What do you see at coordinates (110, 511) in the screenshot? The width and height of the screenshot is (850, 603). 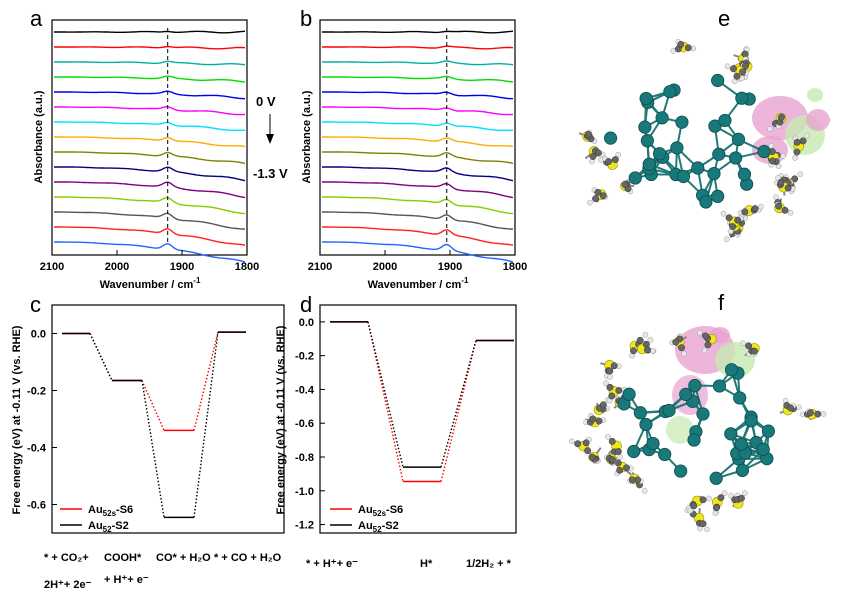 I see `legend-label-au52s-s6: Au52s-S6` at bounding box center [110, 511].